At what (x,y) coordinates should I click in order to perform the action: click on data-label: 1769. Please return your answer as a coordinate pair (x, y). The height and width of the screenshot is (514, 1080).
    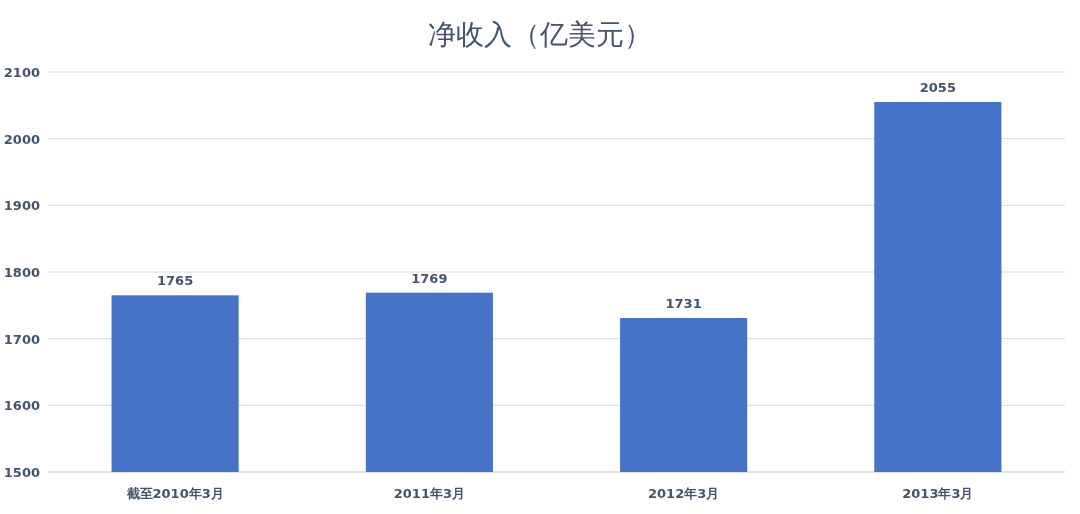
    Looking at the image, I should click on (429, 278).